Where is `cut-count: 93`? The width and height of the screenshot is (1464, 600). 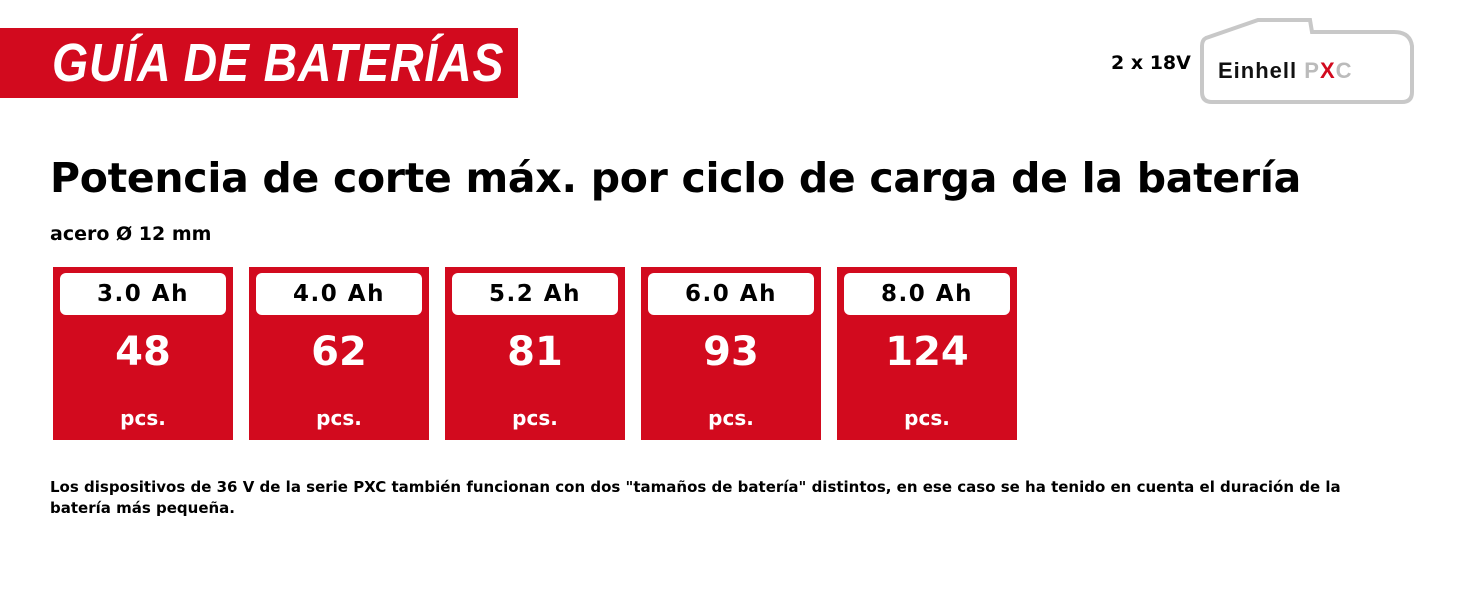 cut-count: 93 is located at coordinates (731, 352).